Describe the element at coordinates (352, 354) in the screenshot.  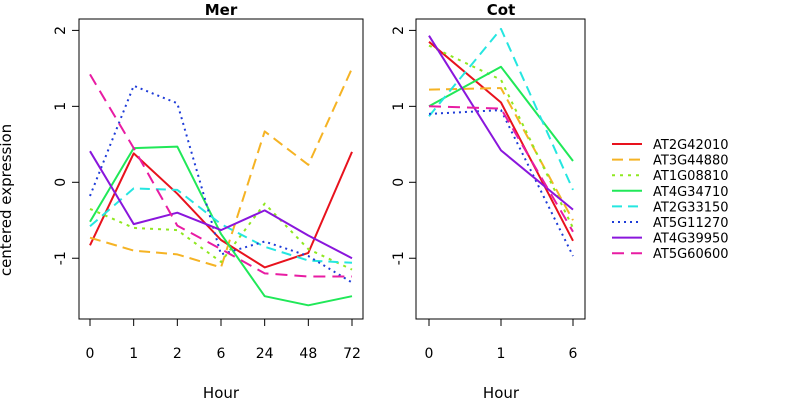
I see `x-tick-label: 72` at that location.